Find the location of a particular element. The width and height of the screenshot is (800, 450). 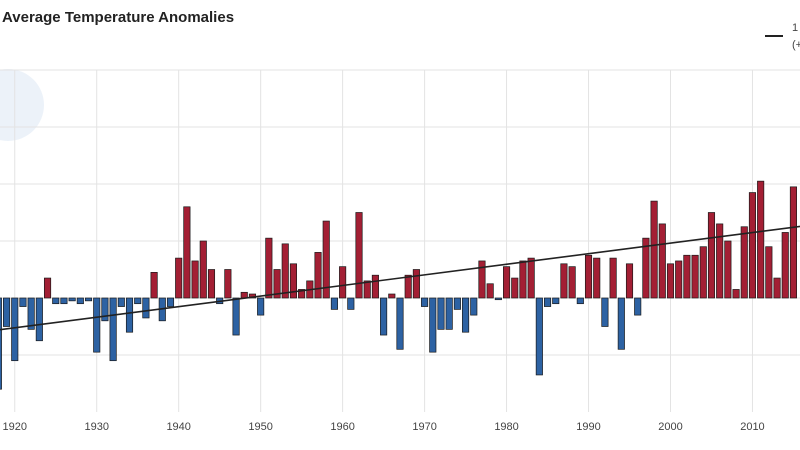

x-tick-label: 1930 is located at coordinates (96, 427).